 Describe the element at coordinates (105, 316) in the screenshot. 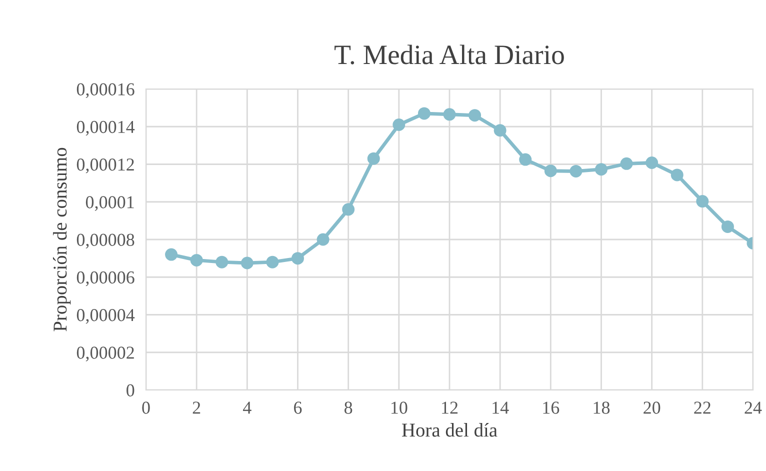

I see `y-tick-label: 0,00004` at that location.